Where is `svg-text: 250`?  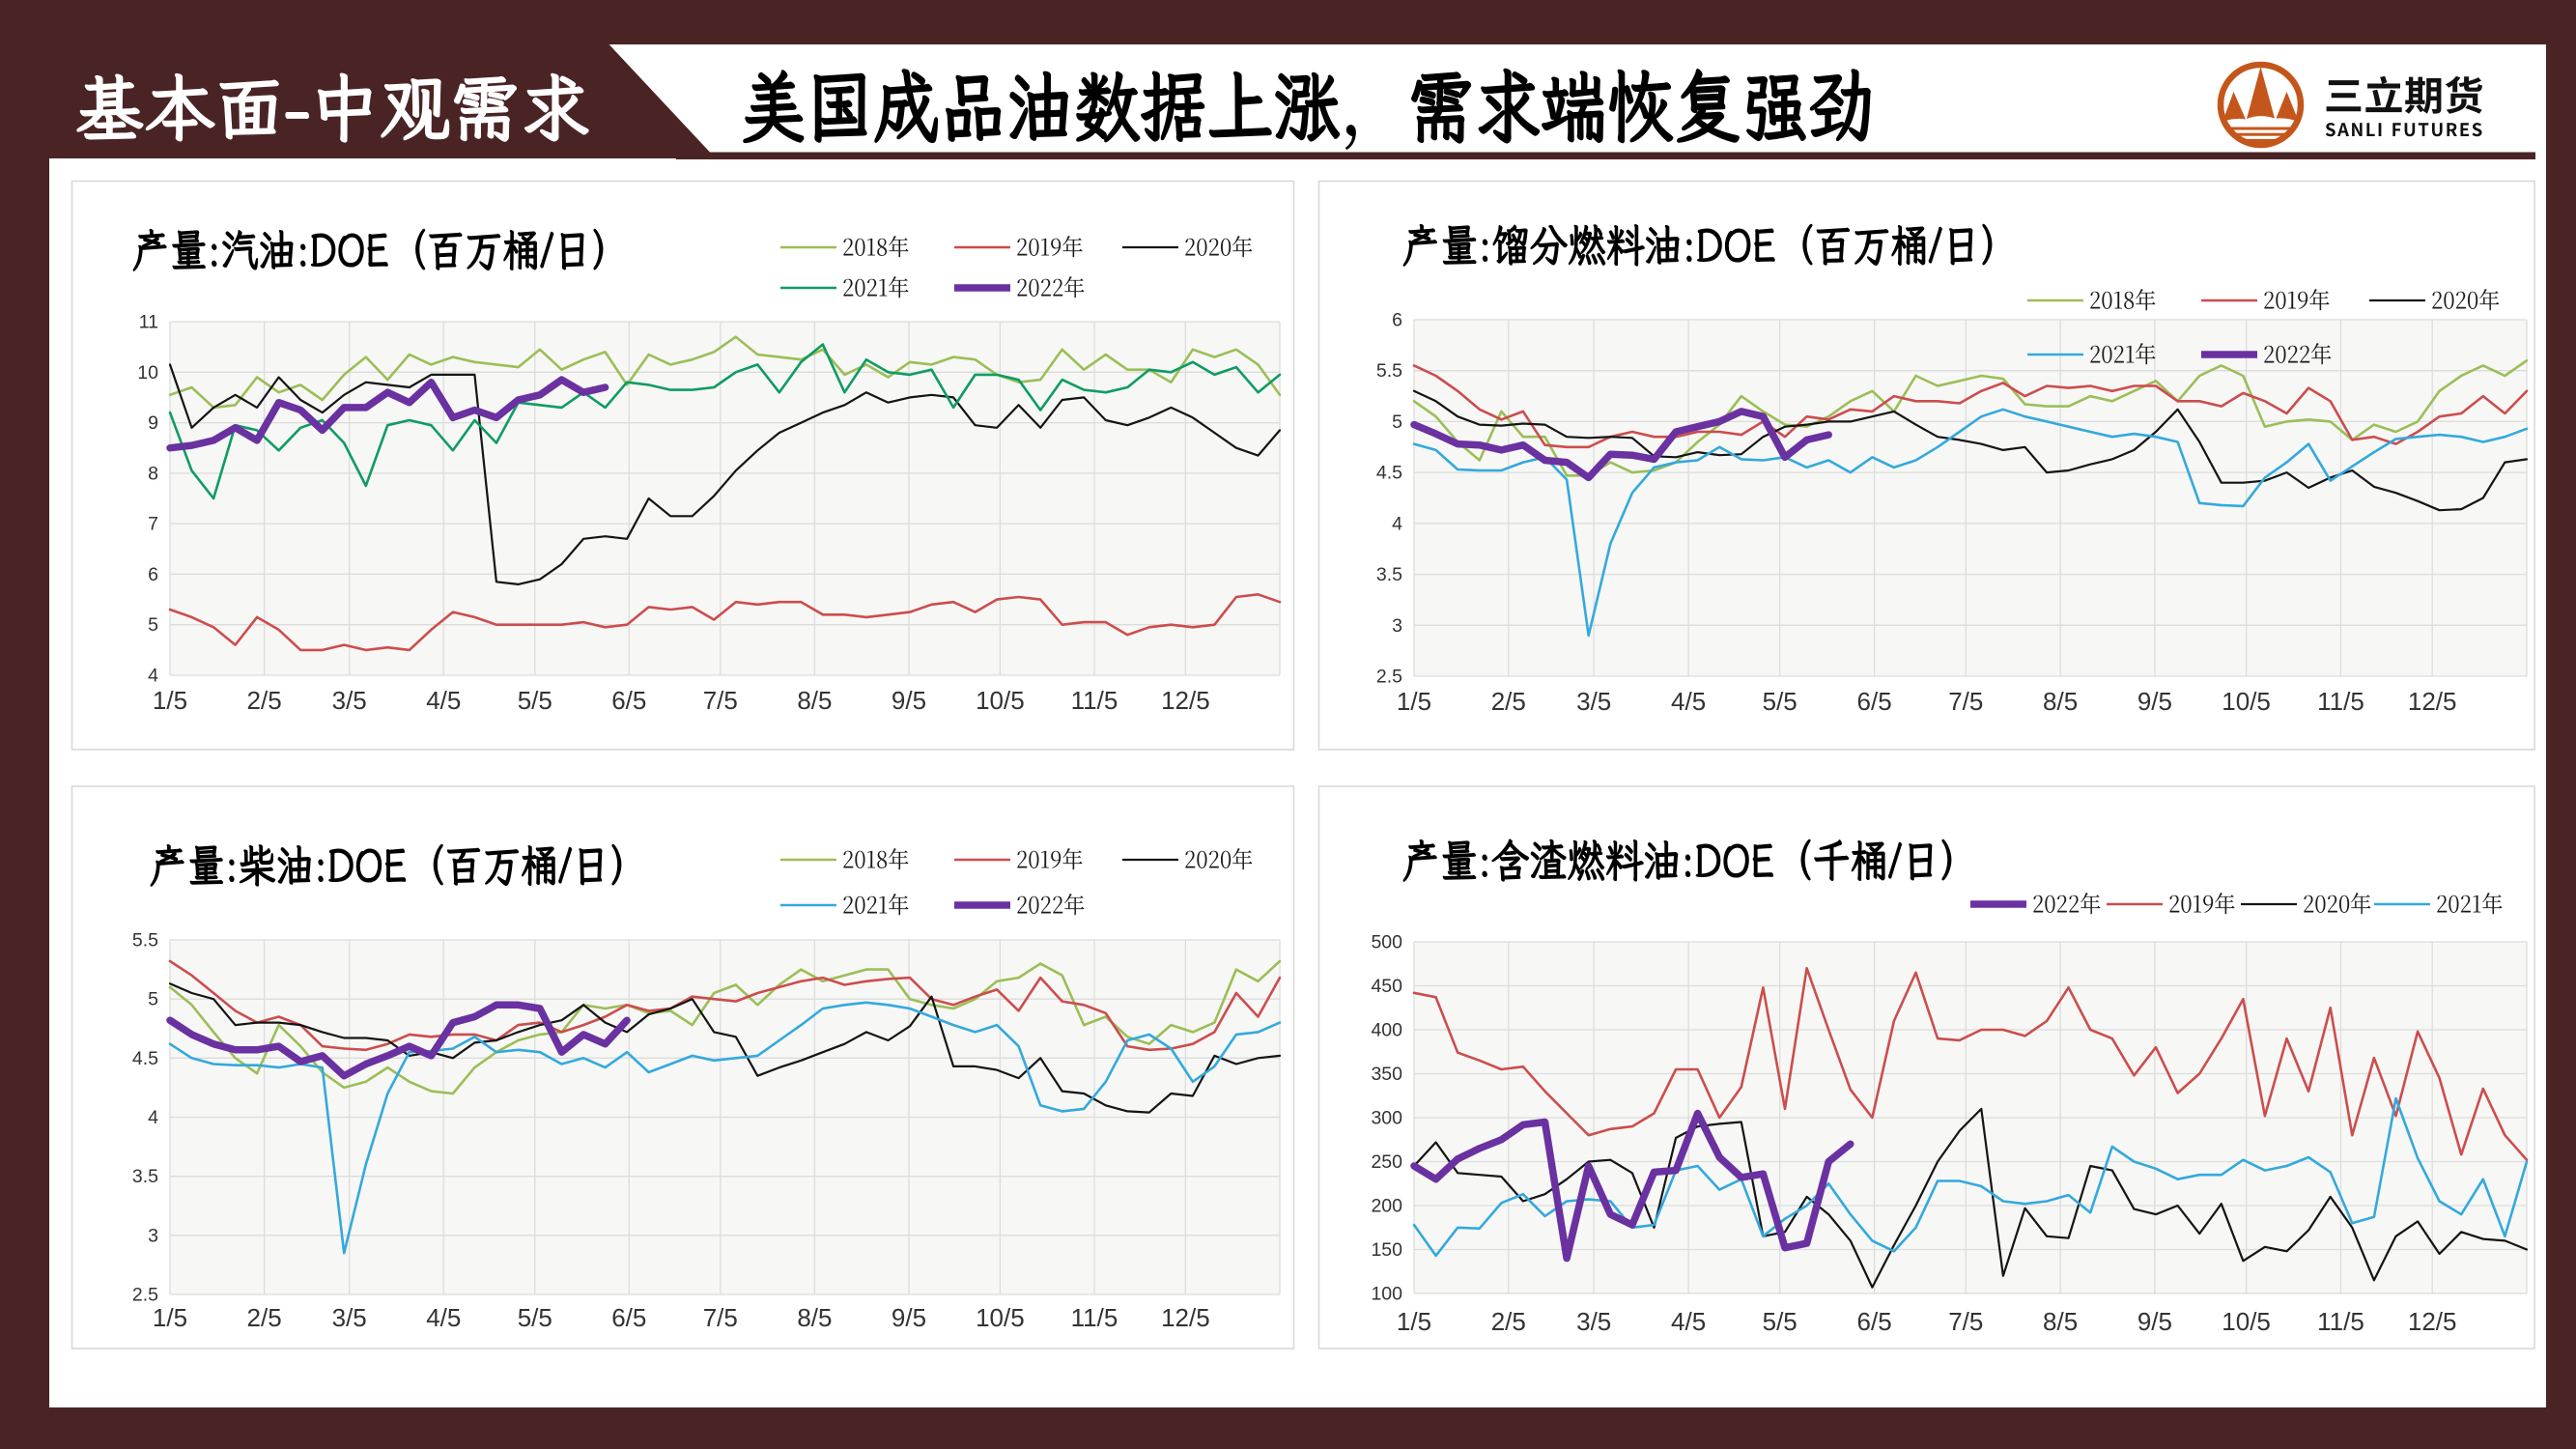
svg-text: 250 is located at coordinates (1386, 1162).